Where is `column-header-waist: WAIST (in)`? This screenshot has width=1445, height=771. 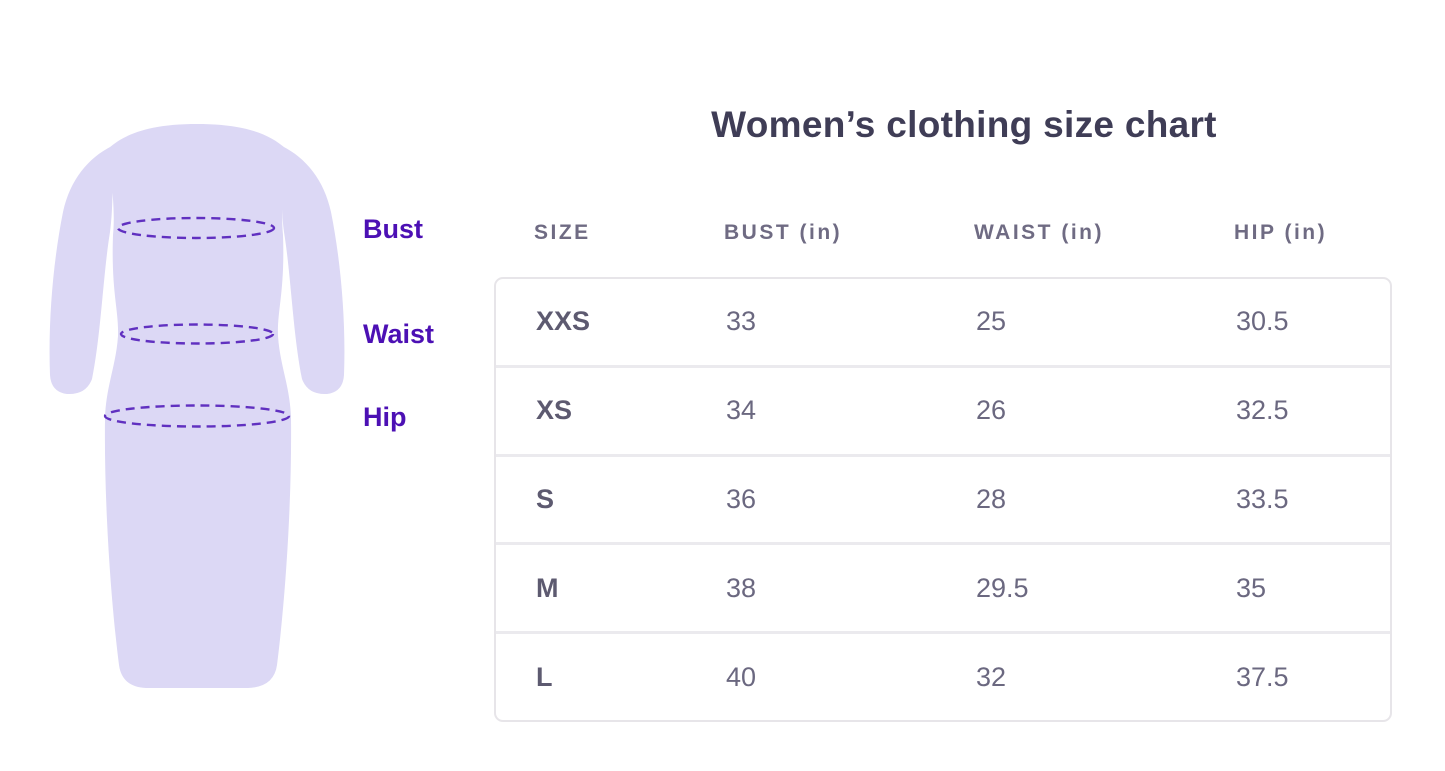 column-header-waist: WAIST (in) is located at coordinates (1039, 232).